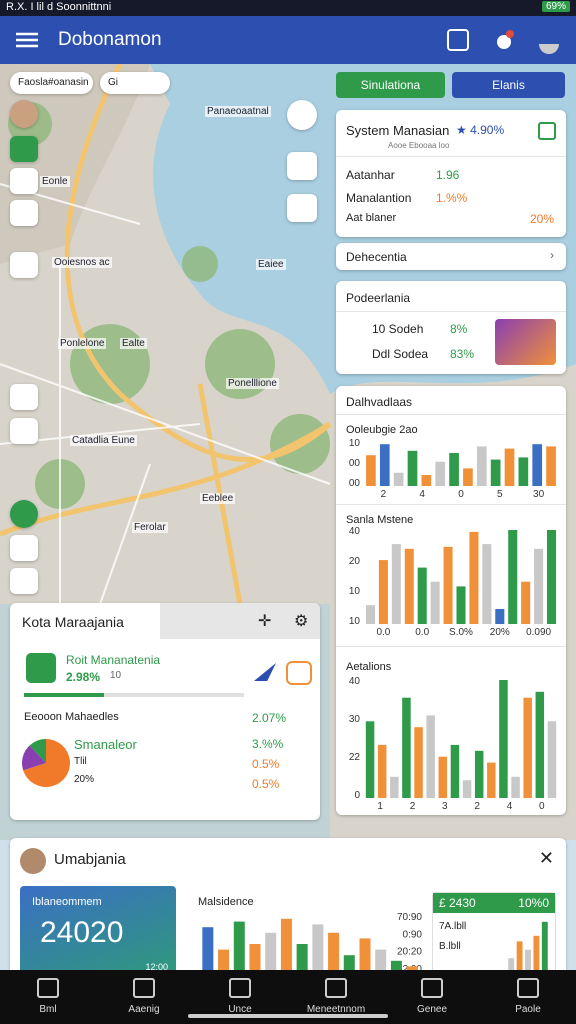  What do you see at coordinates (103, 440) in the screenshot?
I see `map-label: Catadlia Eune` at bounding box center [103, 440].